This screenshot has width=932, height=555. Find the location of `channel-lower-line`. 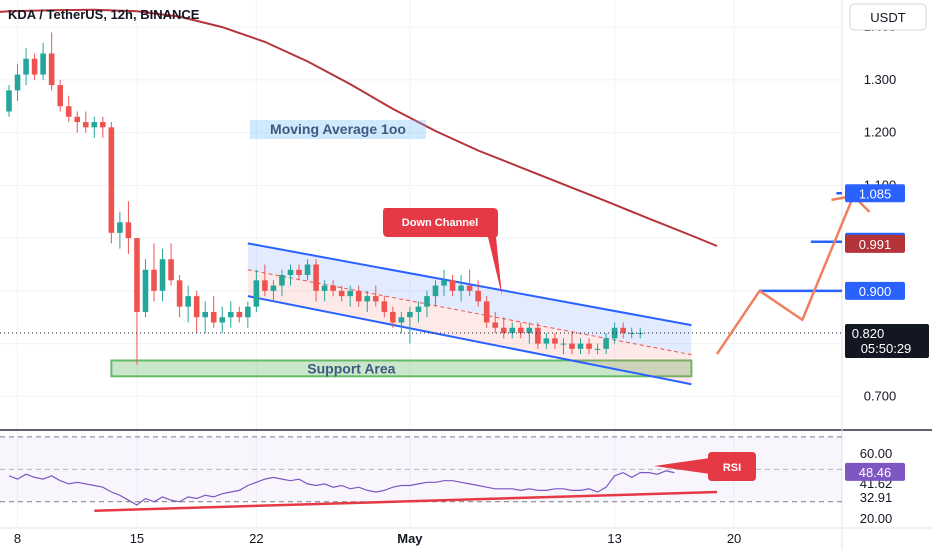

channel-lower-line is located at coordinates (469, 340).